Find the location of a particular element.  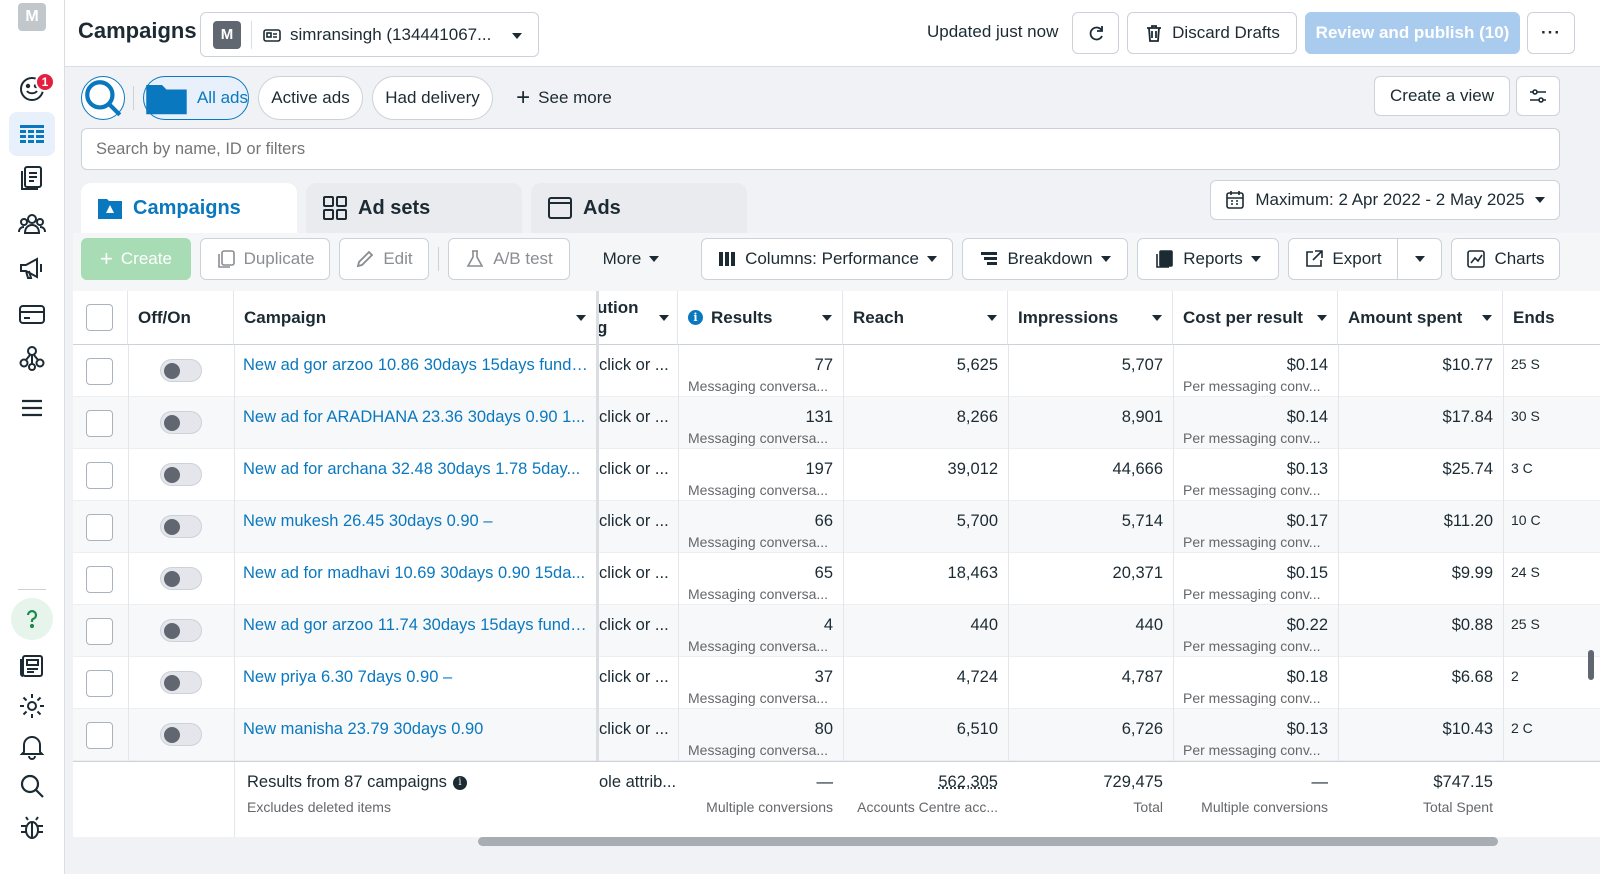

column-header-results: i Results is located at coordinates (760, 318).